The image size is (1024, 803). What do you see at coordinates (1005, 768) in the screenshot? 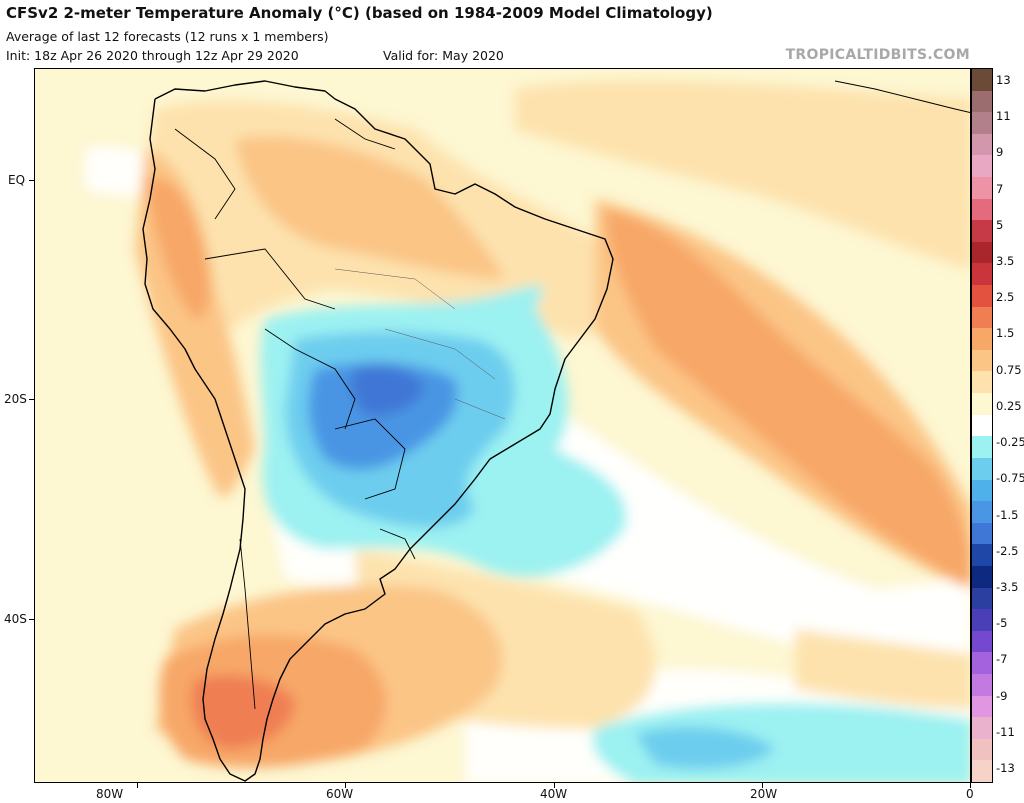
I see `colorbar-label: -13` at bounding box center [1005, 768].